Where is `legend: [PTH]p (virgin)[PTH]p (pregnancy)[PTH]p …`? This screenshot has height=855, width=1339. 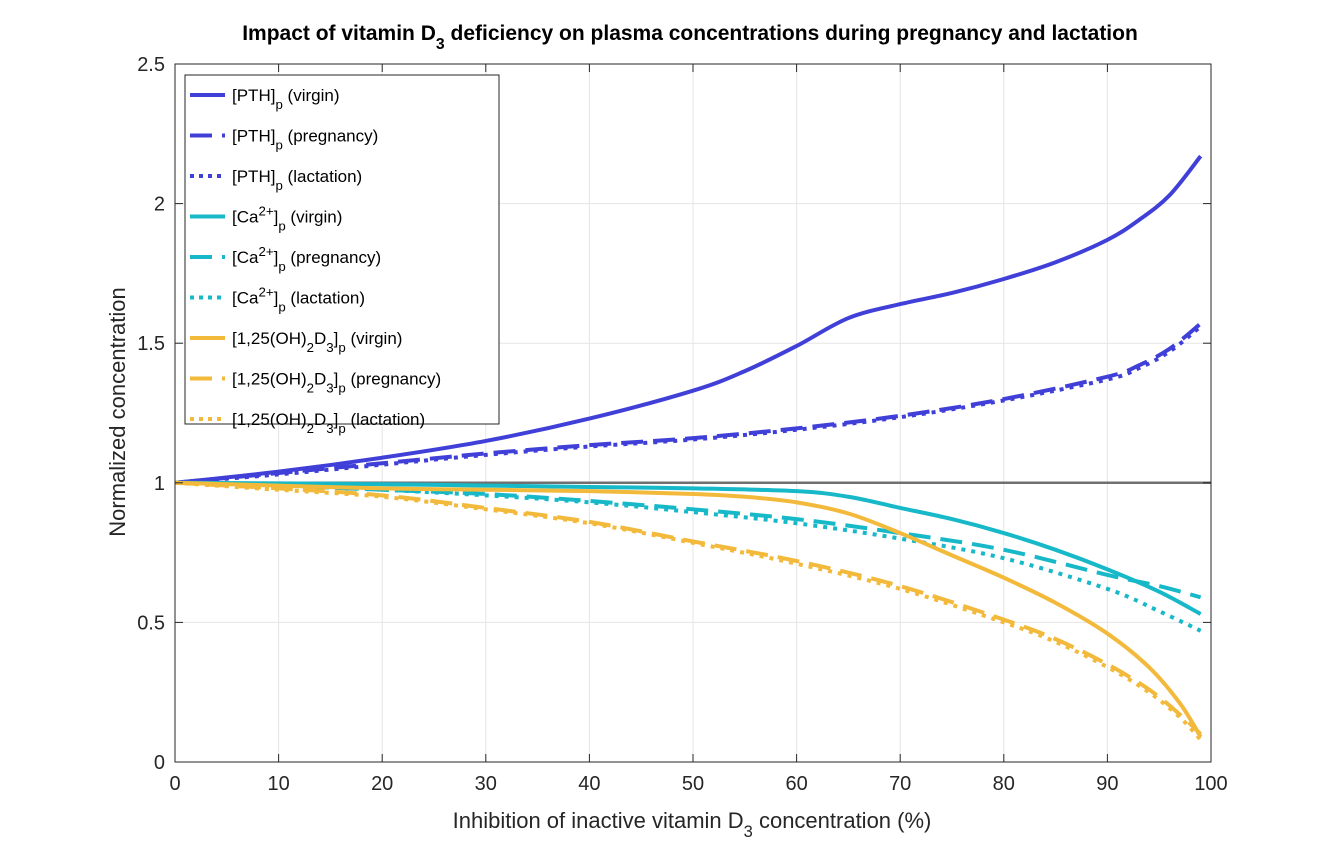 legend: [PTH]p (virgin)[PTH]p (pregnancy)[PTH]p … is located at coordinates (342, 255).